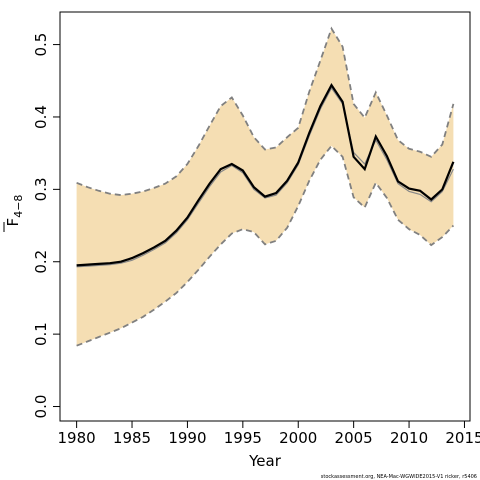 This screenshot has width=480, height=480. I want to click on y-tick-label: 0.0, so click(41, 407).